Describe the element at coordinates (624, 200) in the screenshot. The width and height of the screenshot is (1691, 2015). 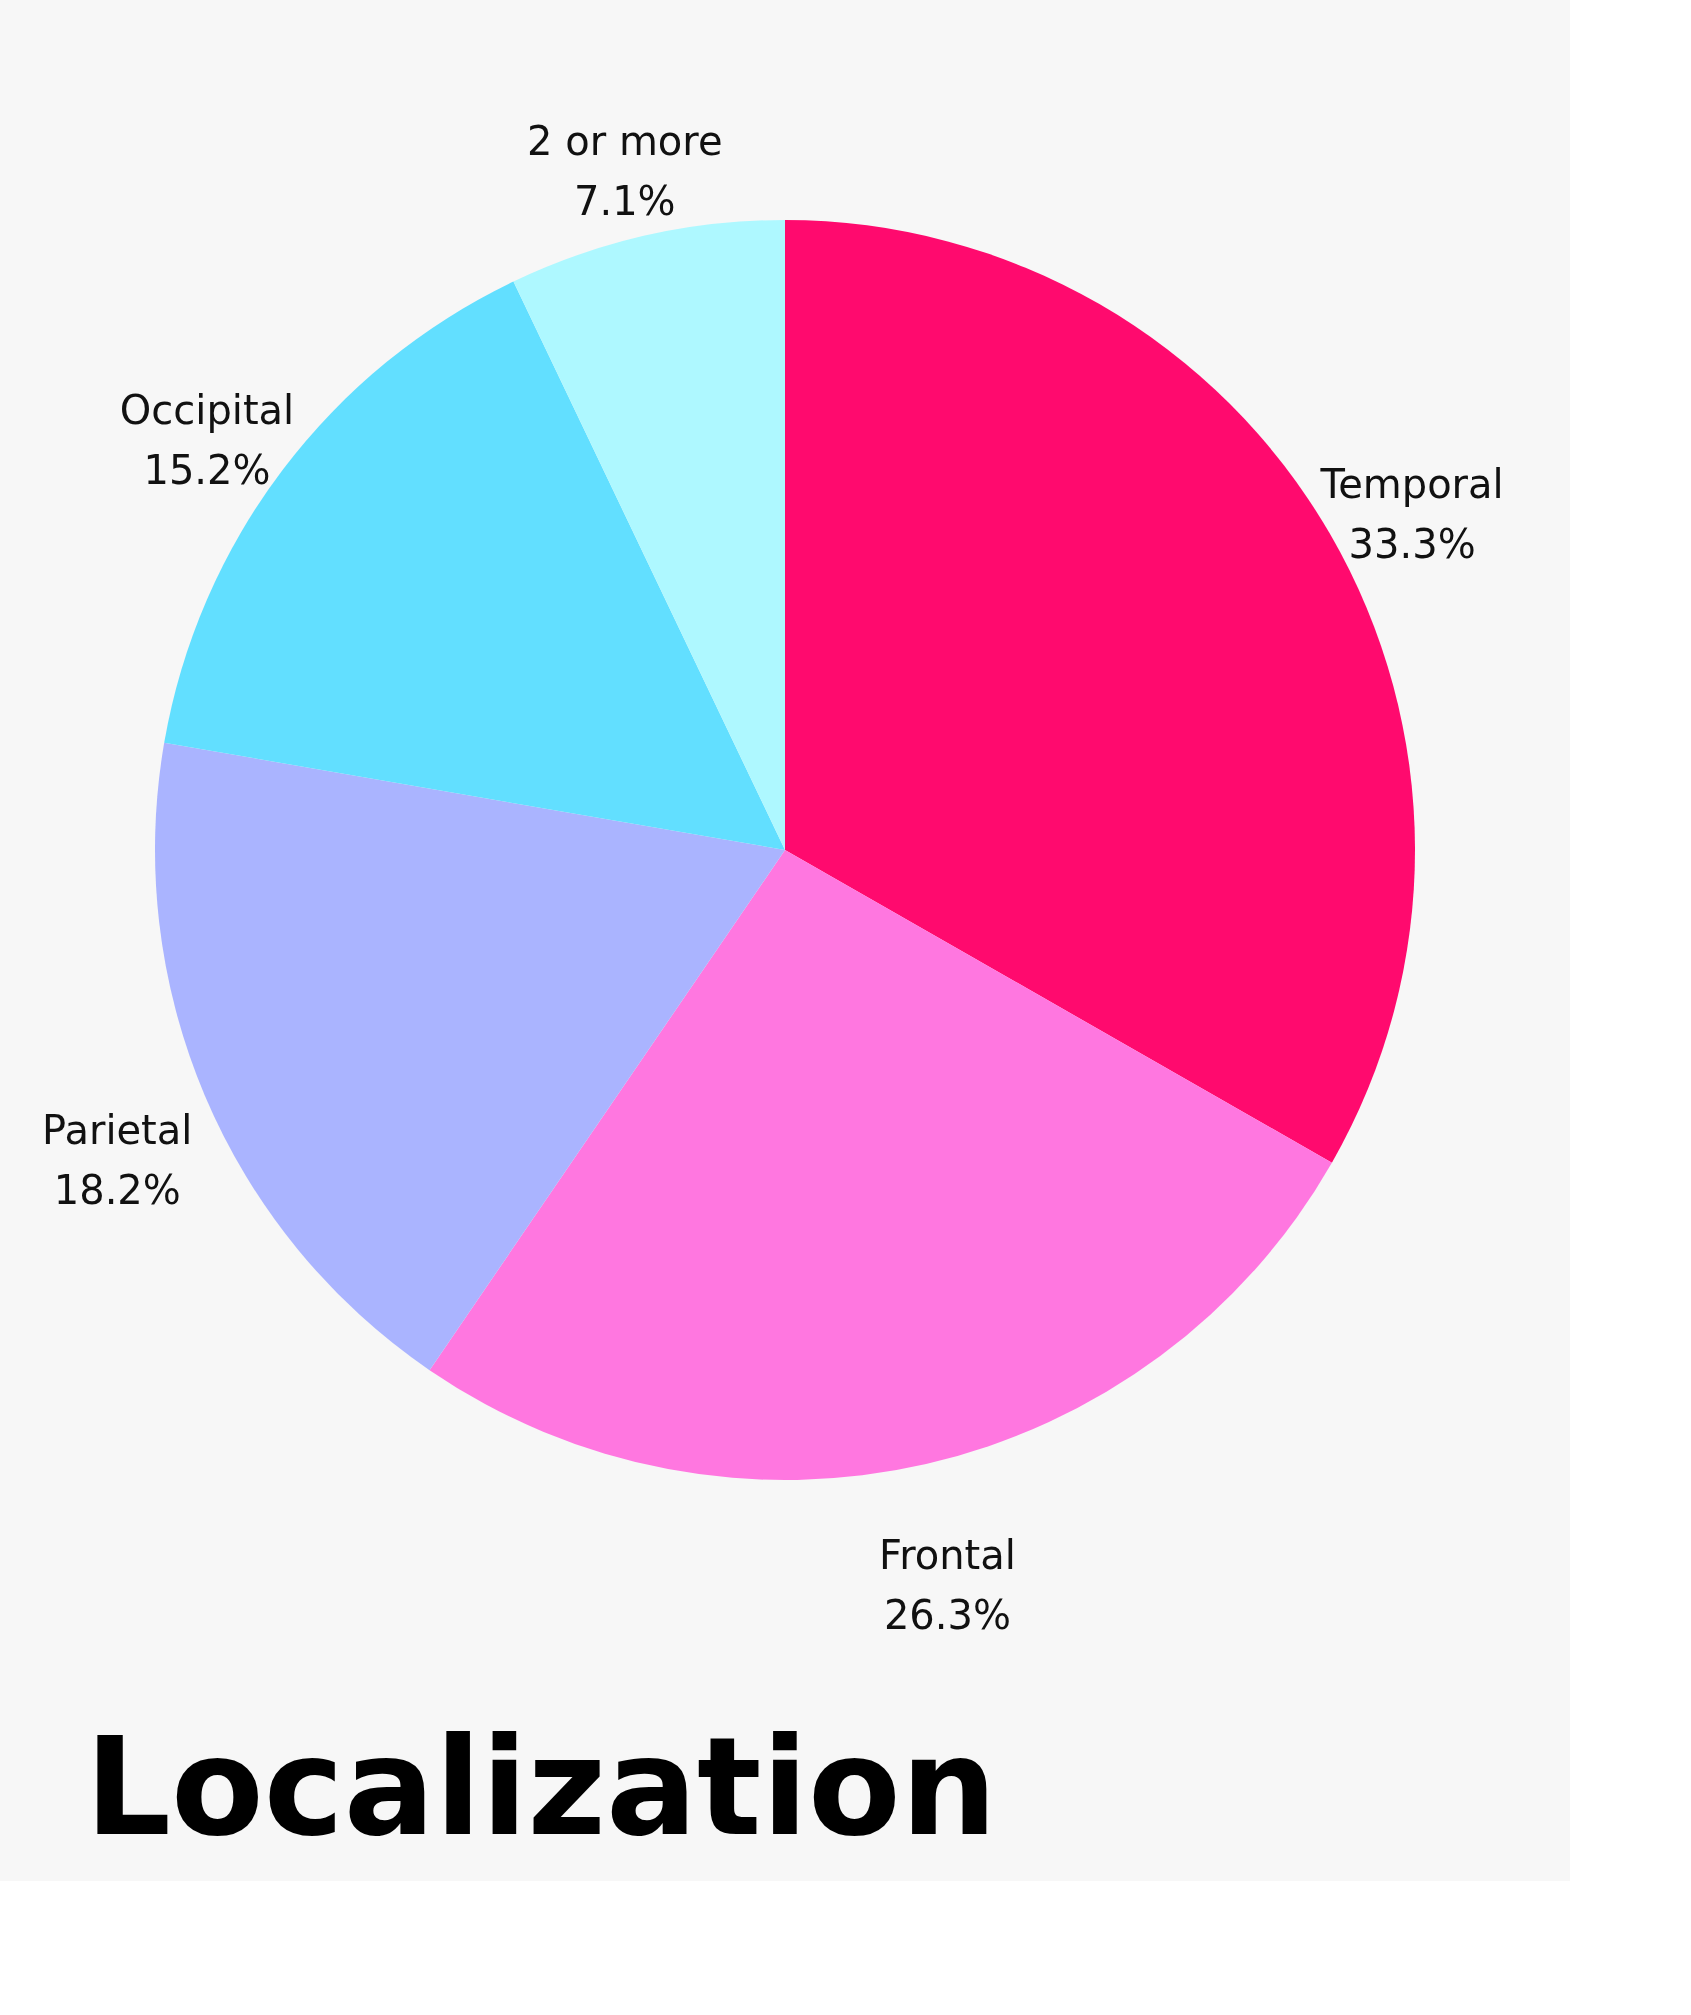
I see `data-label: 7.1%` at that location.